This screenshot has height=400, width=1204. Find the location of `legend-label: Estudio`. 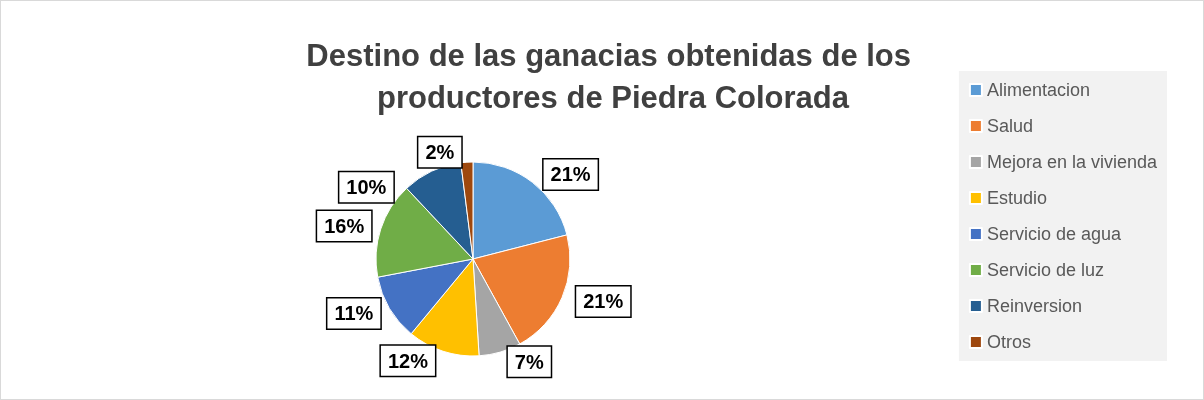

legend-label: Estudio is located at coordinates (1016, 198).